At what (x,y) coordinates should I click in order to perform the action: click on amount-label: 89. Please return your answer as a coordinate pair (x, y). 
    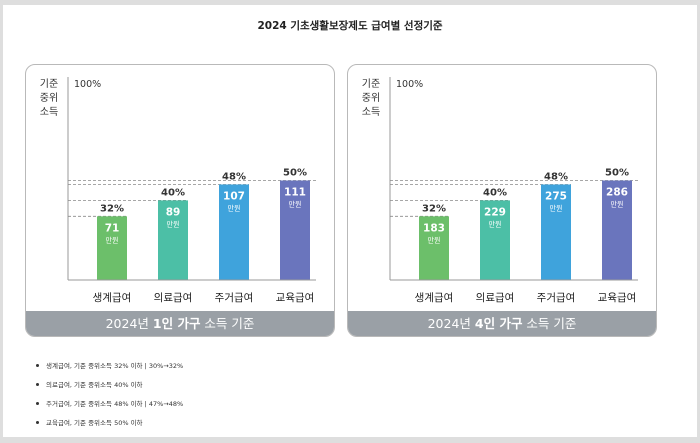
    Looking at the image, I should click on (173, 212).